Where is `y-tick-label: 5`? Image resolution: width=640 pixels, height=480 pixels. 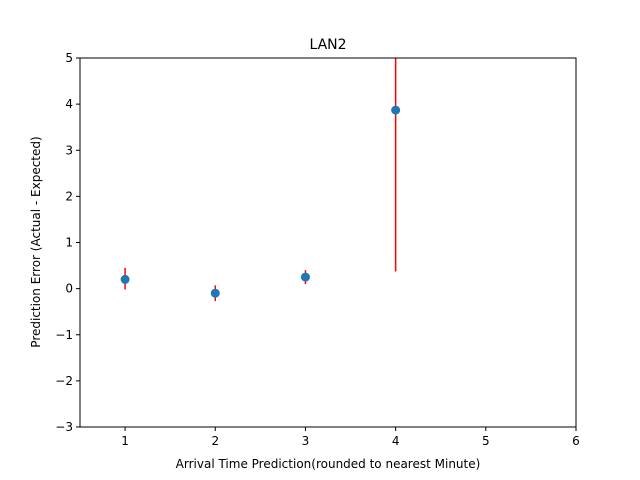 y-tick-label: 5 is located at coordinates (69, 58).